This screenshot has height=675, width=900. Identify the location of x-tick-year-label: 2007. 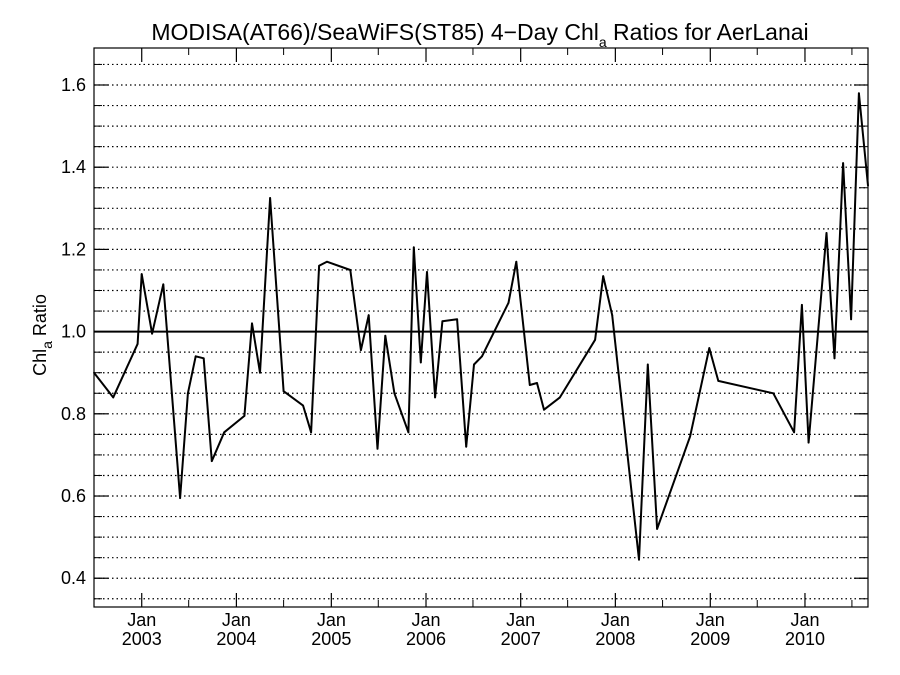
(521, 639).